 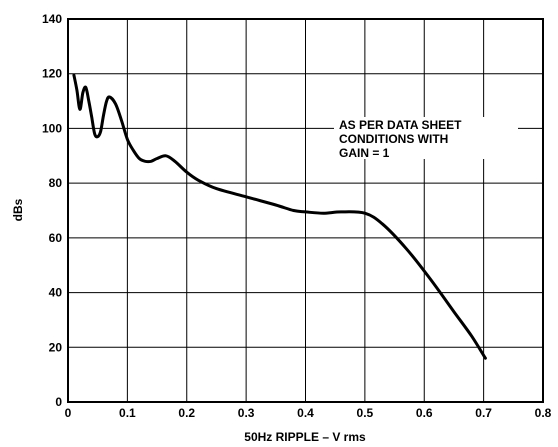 I want to click on x-tick-label: 0.5, so click(x=365, y=413).